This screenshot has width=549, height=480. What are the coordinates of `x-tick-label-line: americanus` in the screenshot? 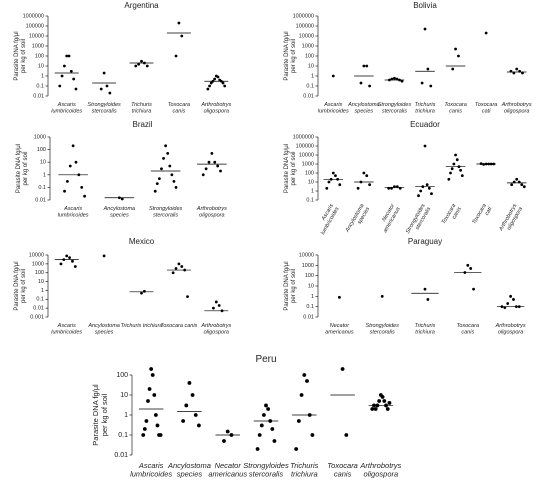 It's located at (339, 333).